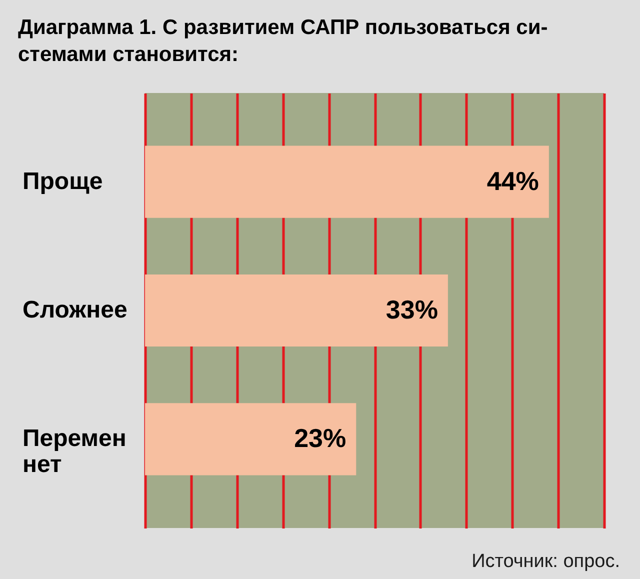 The height and width of the screenshot is (579, 640). Describe the element at coordinates (512, 181) in the screenshot. I see `data-label: 44%` at that location.